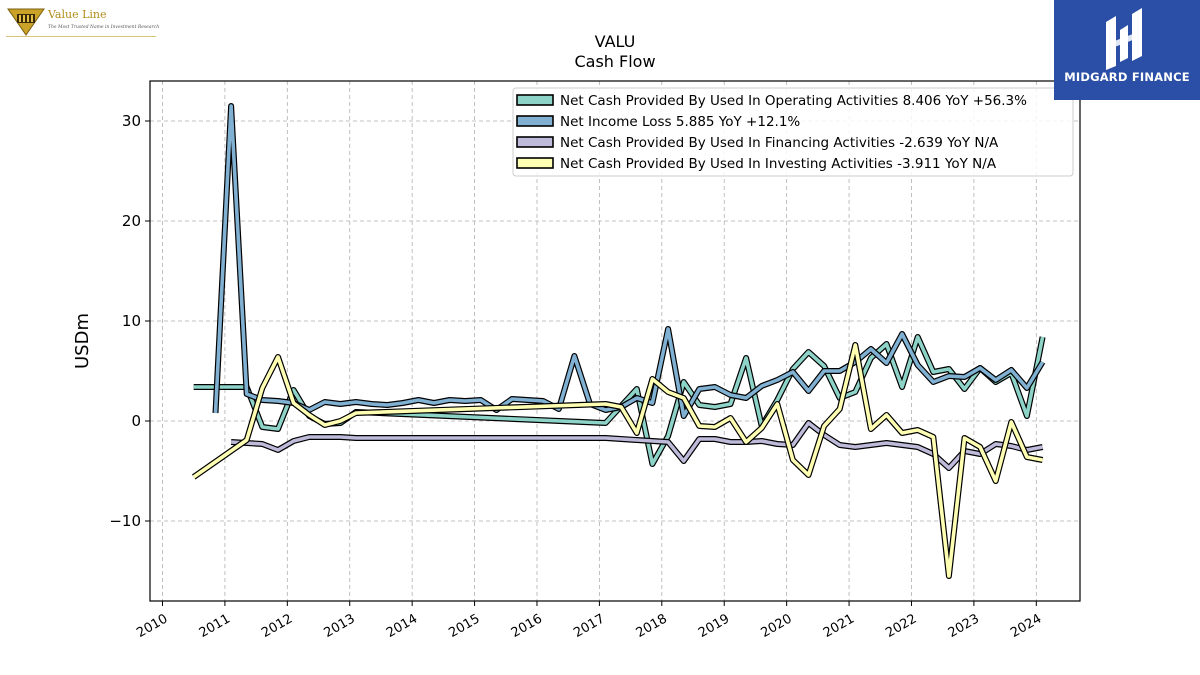  Describe the element at coordinates (131, 121) in the screenshot. I see `y-tick-label: 30` at that location.